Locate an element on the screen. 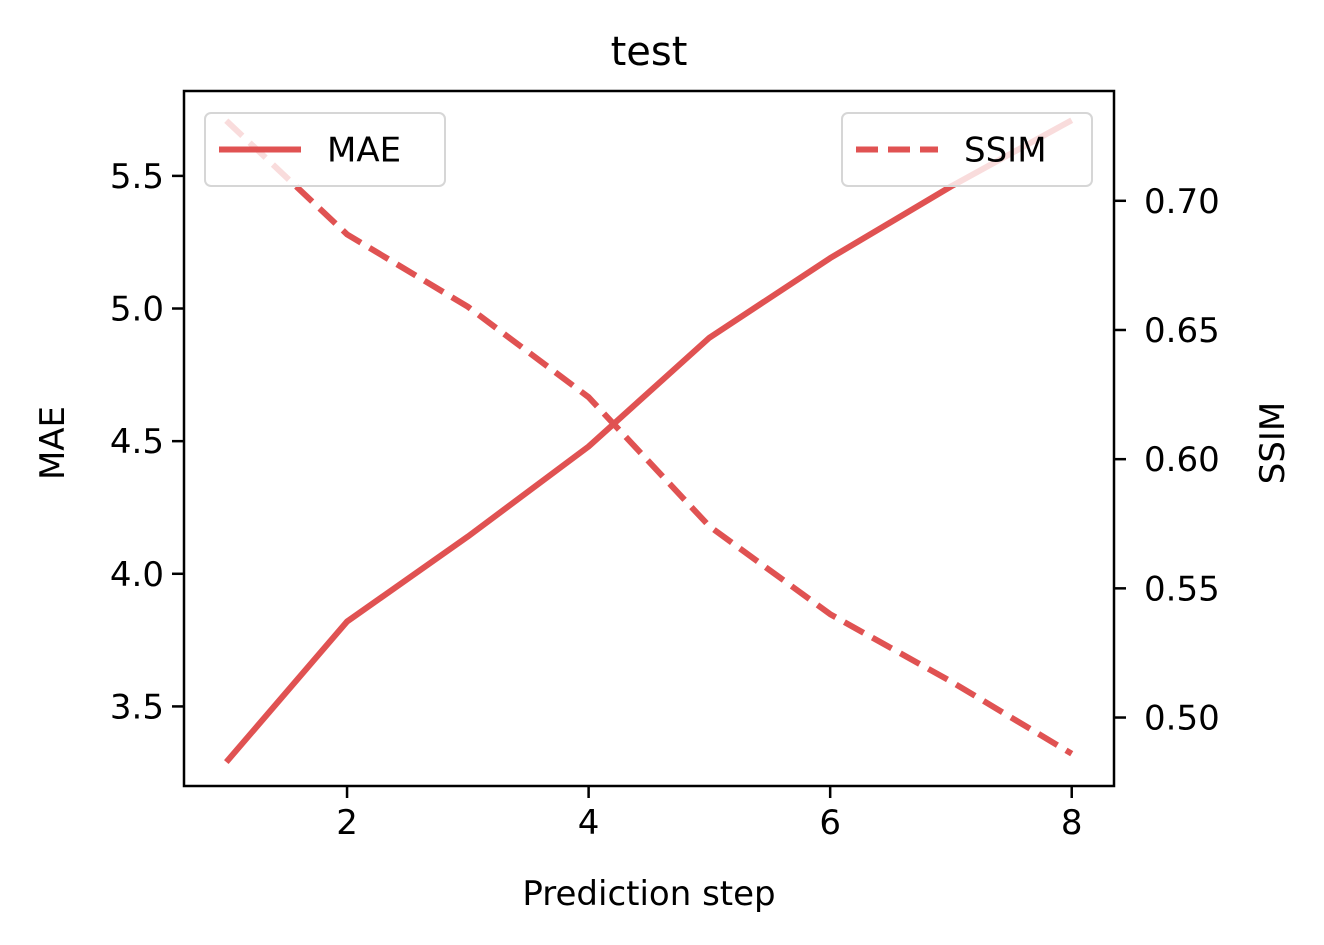 The height and width of the screenshot is (945, 1324). y-axis-left-label: MAE is located at coordinates (53, 443).